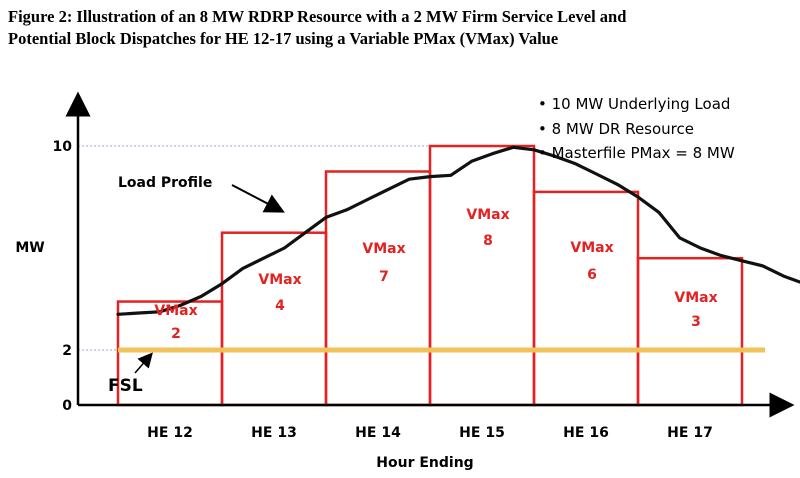 This screenshot has width=800, height=478. Describe the element at coordinates (378, 433) in the screenshot. I see `x-tick-label: HE 14` at that location.